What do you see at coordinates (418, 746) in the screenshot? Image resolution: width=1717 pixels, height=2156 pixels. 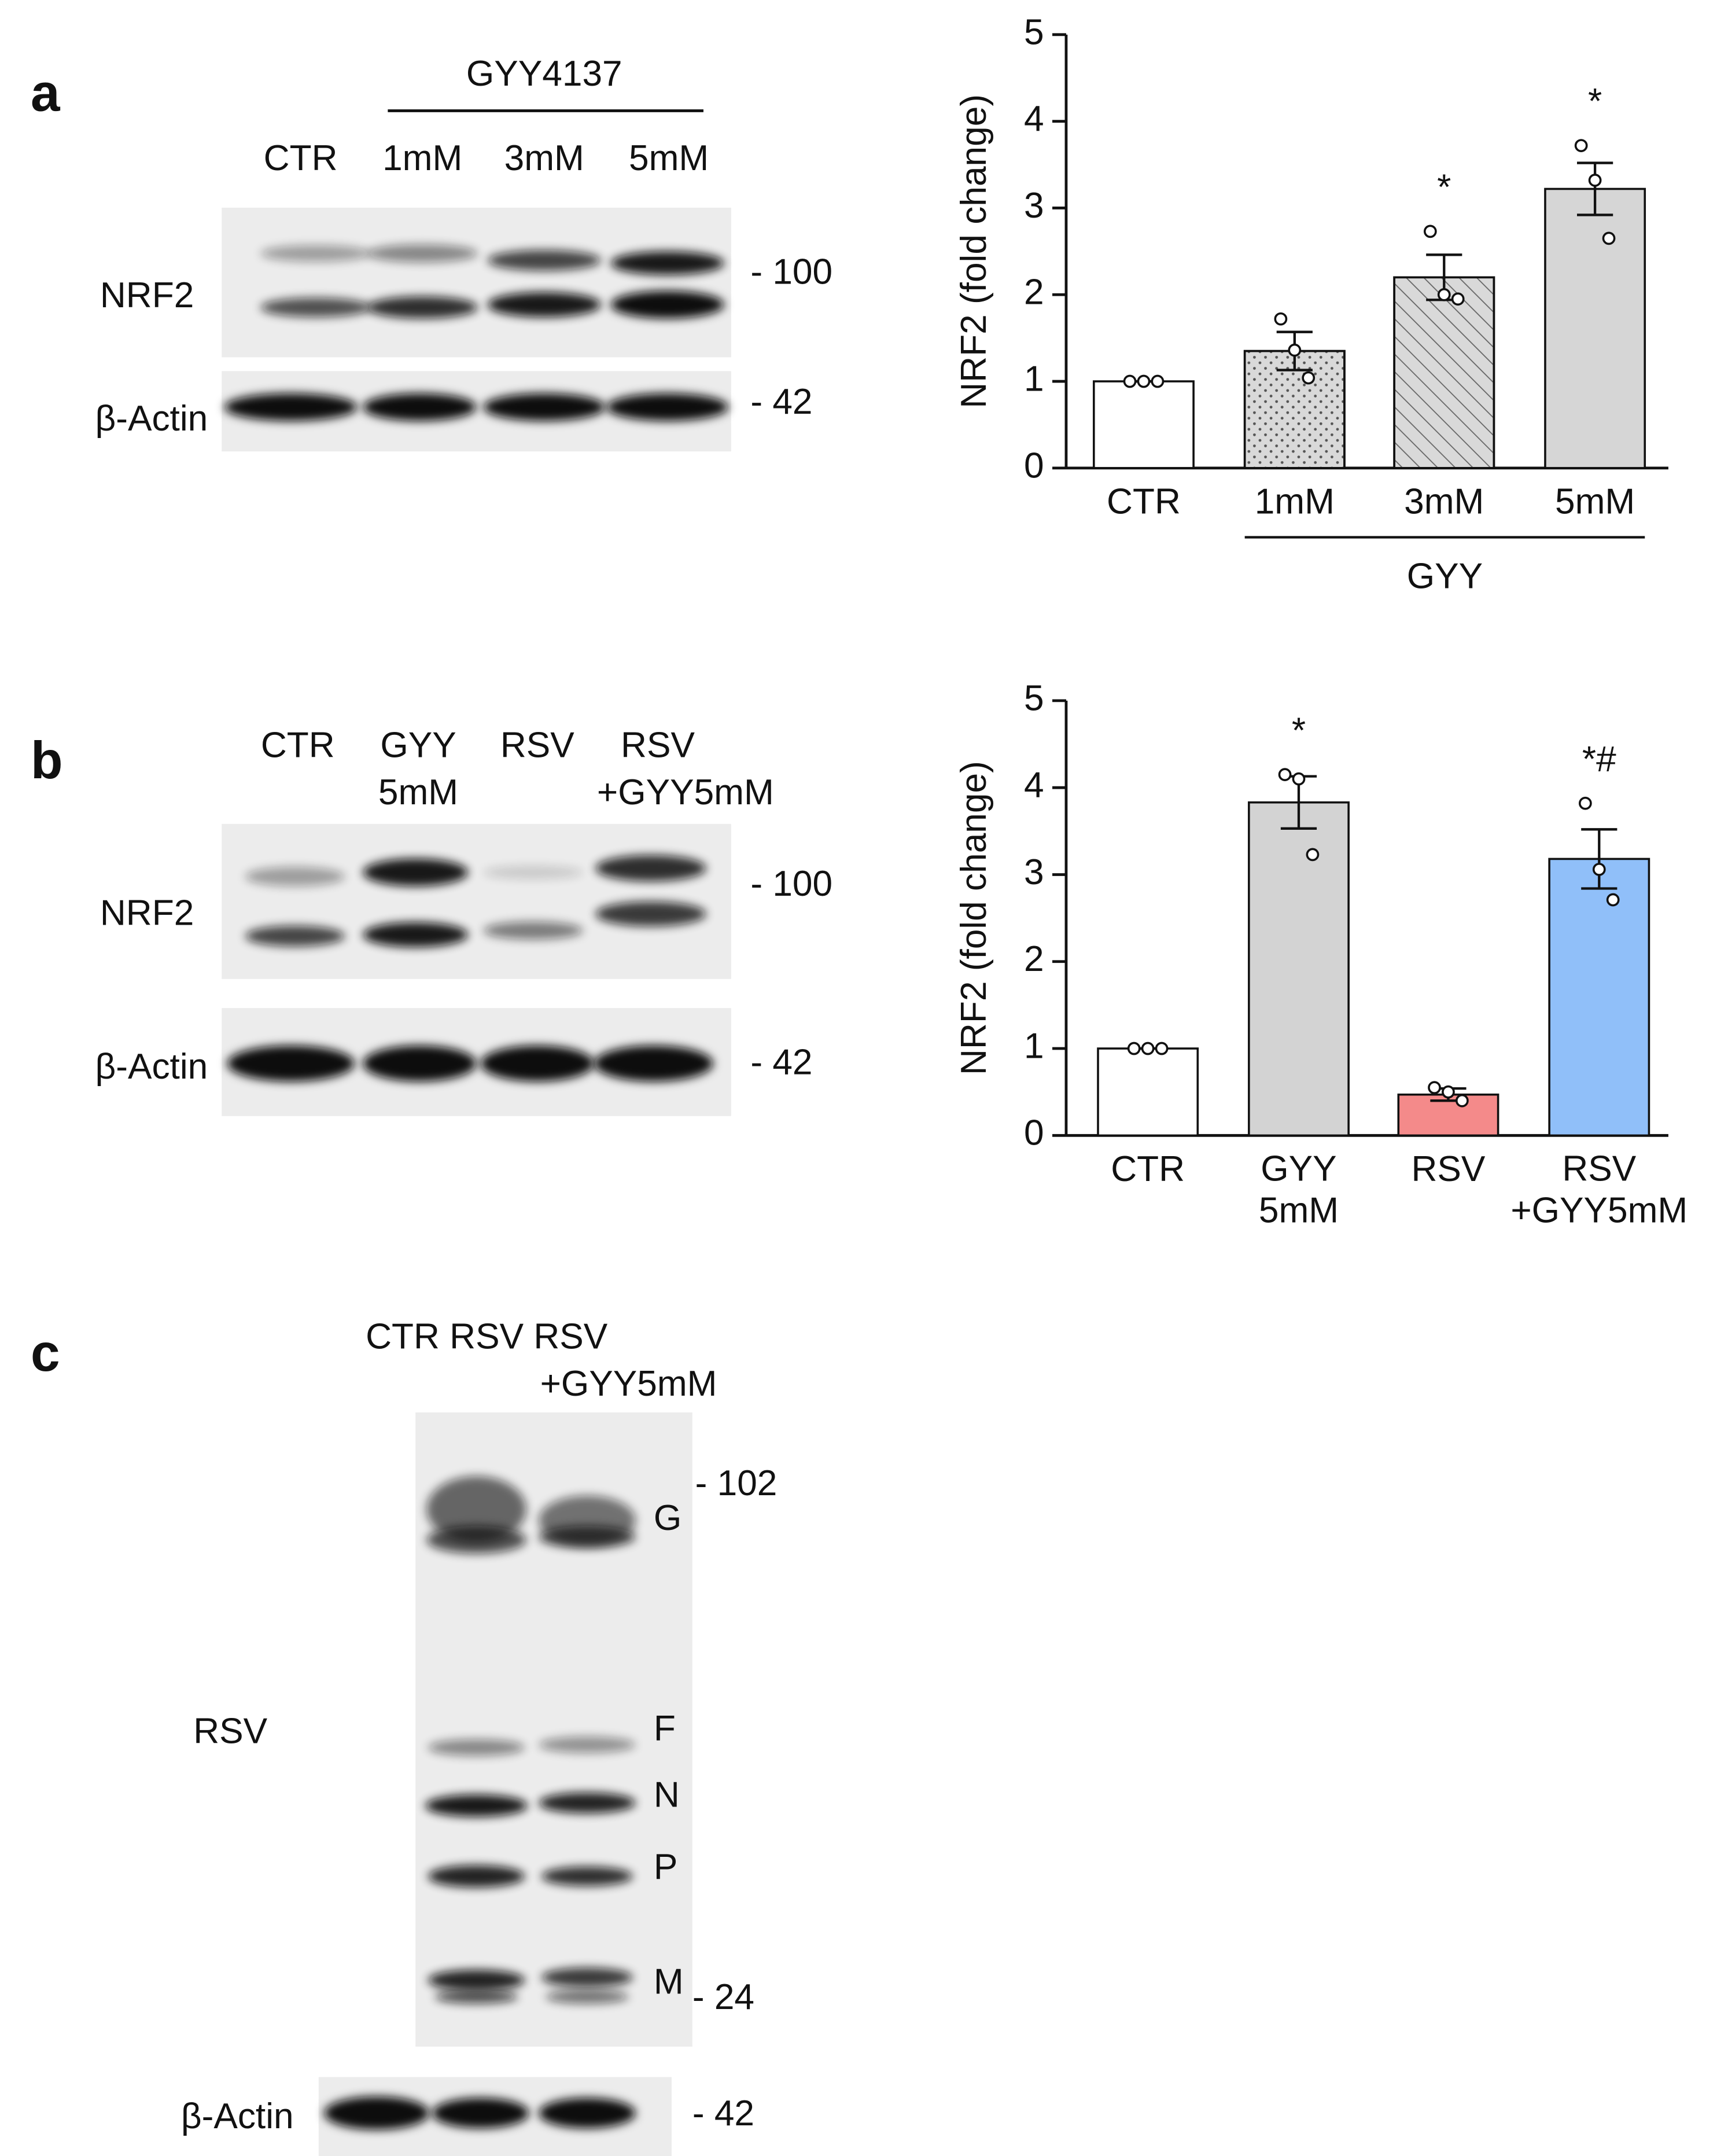 I see `lane-label: GYY` at bounding box center [418, 746].